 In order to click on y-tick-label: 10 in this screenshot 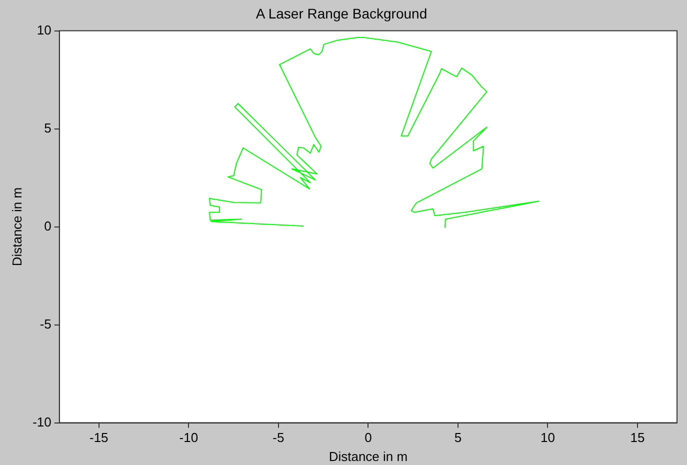, I will do `click(44, 30)`.